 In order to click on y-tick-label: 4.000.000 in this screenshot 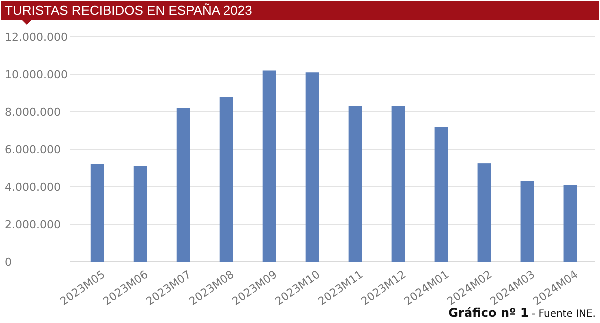, I will do `click(33, 187)`.